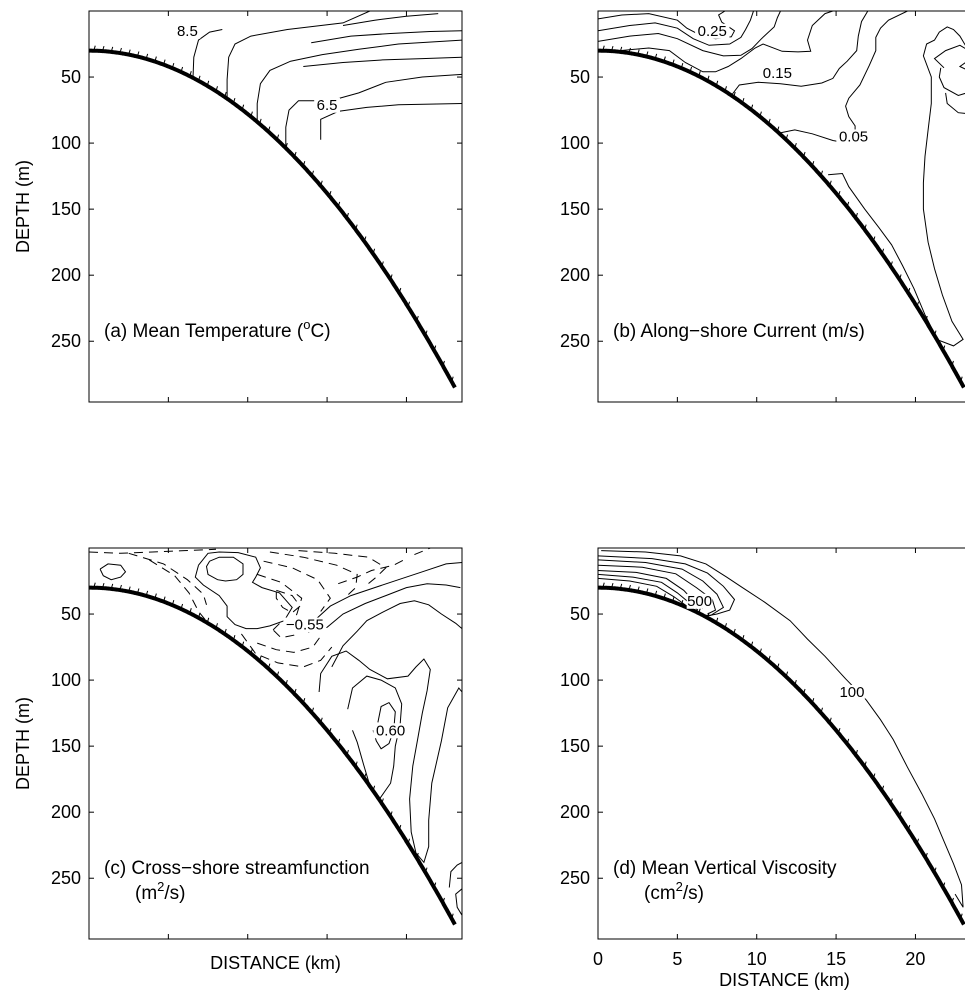 Image resolution: width=965 pixels, height=997 pixels. Describe the element at coordinates (71, 77) in the screenshot. I see `y-tick-label: 50` at that location.